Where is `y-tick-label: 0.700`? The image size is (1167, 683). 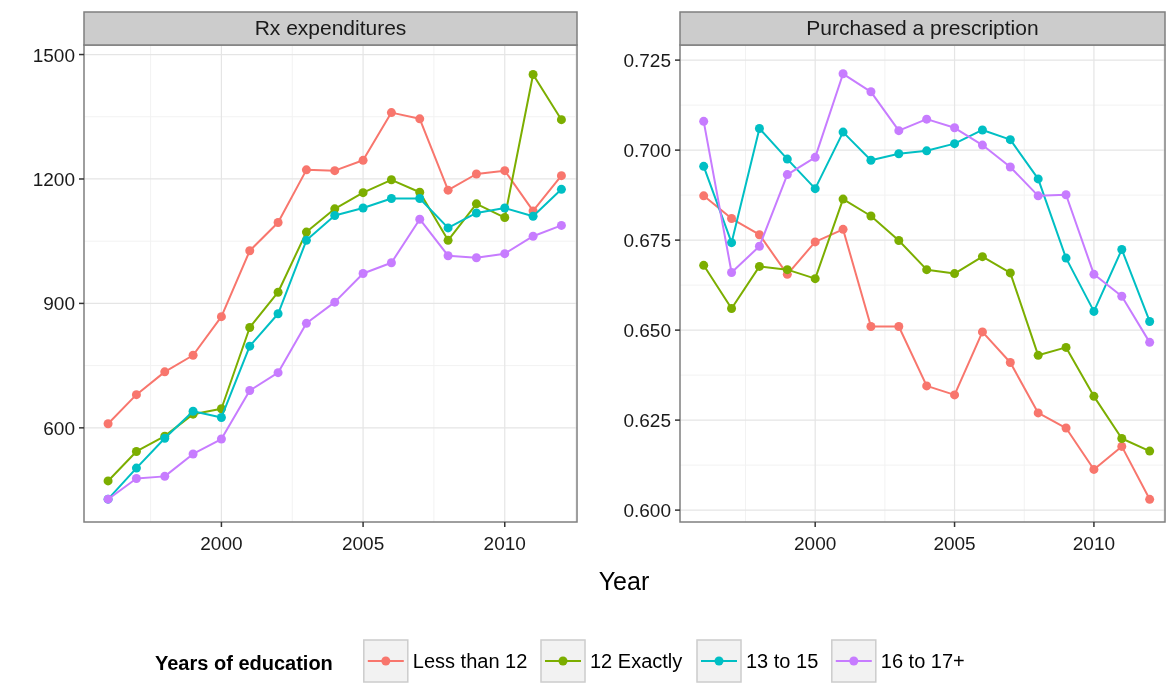
y-tick-label: 0.700 is located at coordinates (647, 151).